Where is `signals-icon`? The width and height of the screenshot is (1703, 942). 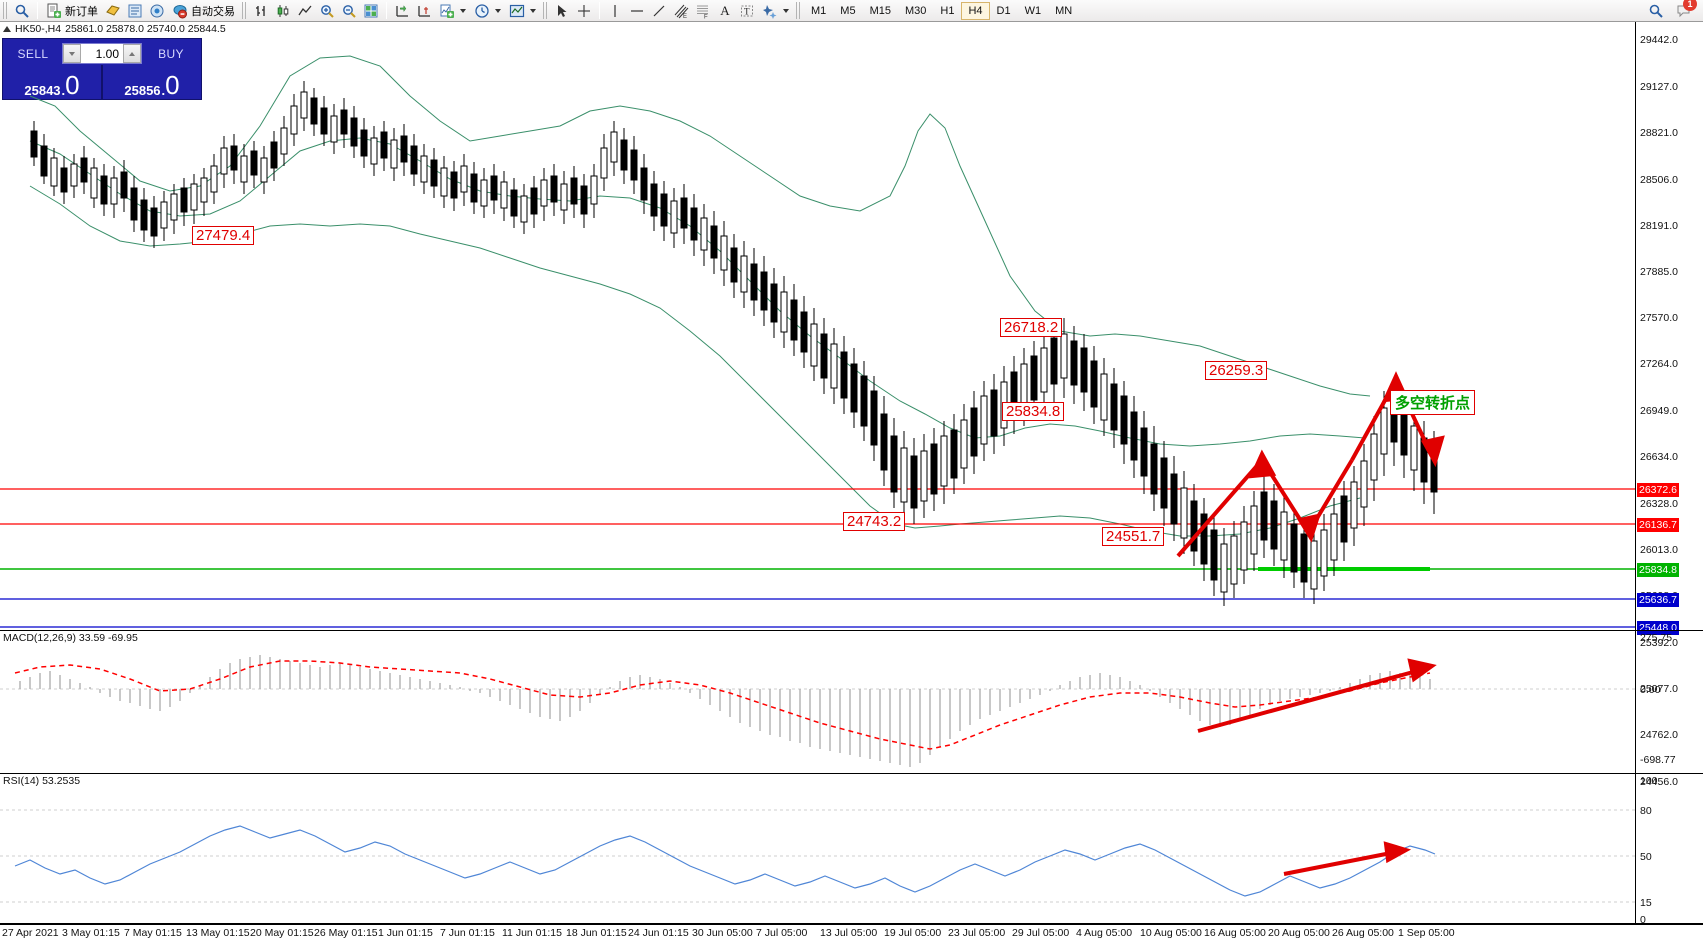
signals-icon is located at coordinates (157, 11).